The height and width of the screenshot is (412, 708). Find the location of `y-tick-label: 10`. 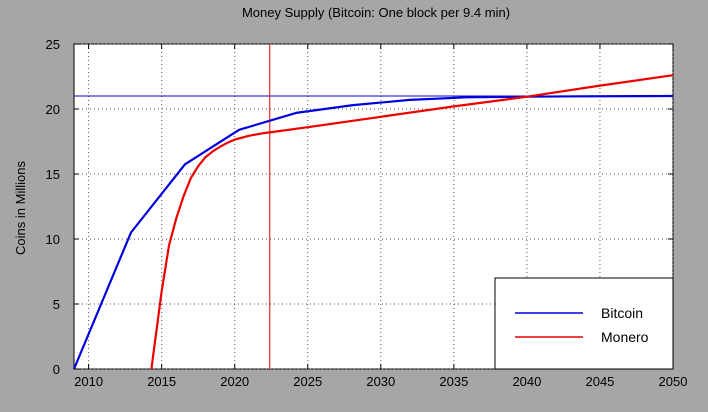

y-tick-label: 10 is located at coordinates (53, 239).